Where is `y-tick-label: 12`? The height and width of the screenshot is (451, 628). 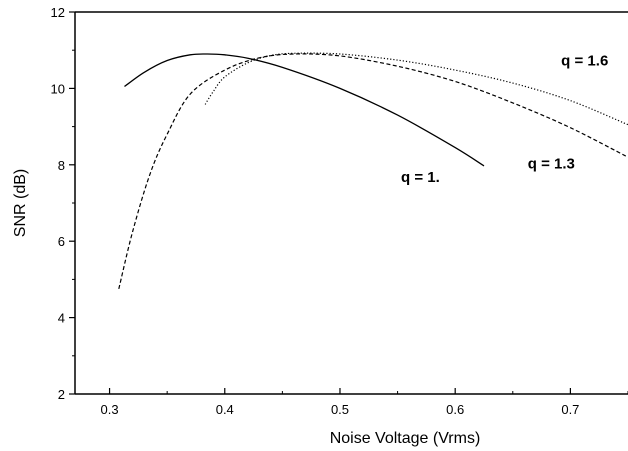 y-tick-label: 12 is located at coordinates (58, 12).